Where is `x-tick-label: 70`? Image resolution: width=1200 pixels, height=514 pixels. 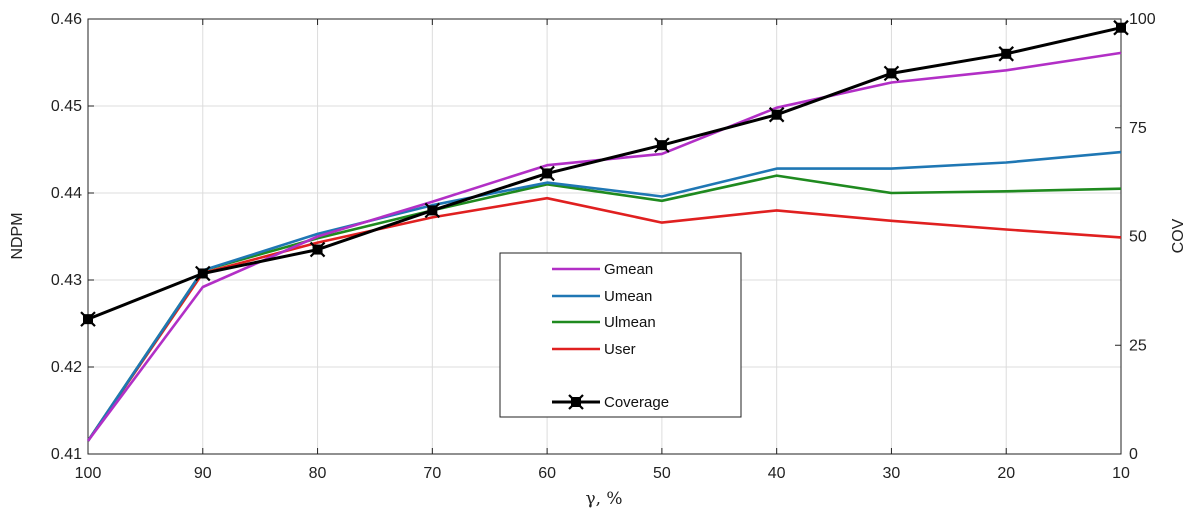
x-tick-label: 70 is located at coordinates (432, 473).